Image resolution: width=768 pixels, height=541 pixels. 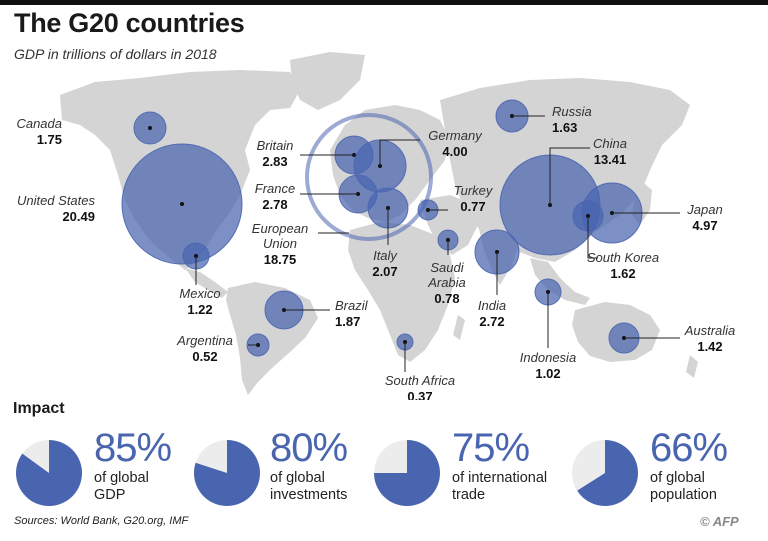 I want to click on germany-gdp-value: 4.00, so click(x=454, y=151).